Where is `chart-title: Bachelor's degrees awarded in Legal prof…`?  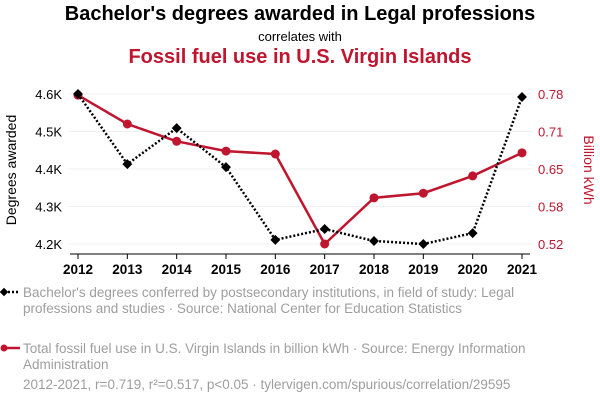
chart-title: Bachelor's degrees awarded in Legal prof… is located at coordinates (300, 14).